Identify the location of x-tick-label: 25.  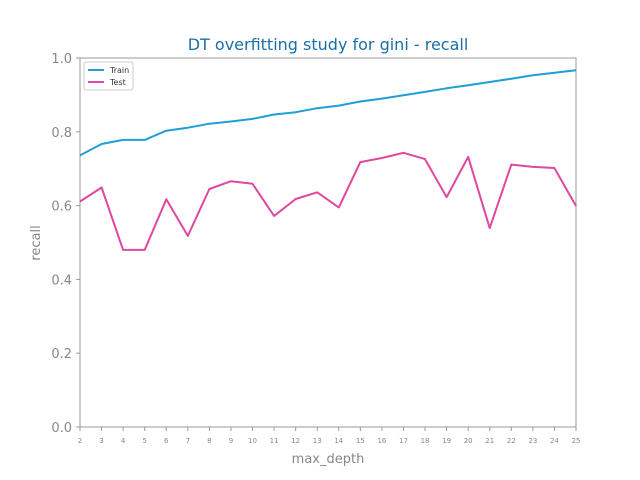
(576, 441).